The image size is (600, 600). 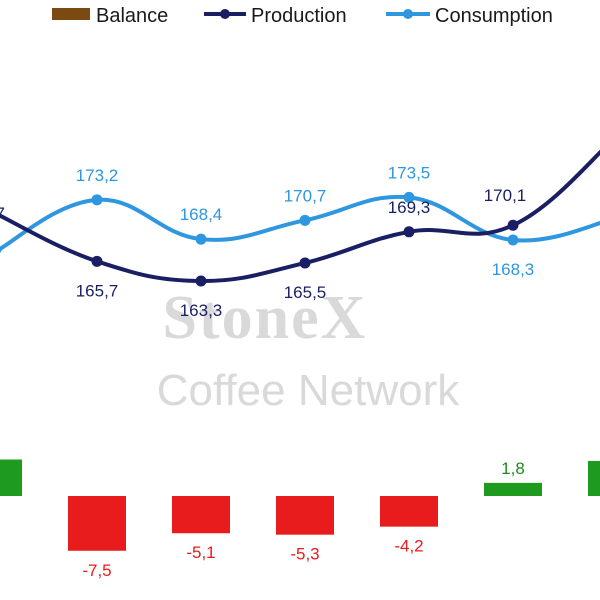 I want to click on legend-label-consumption: Consumption, so click(x=494, y=16).